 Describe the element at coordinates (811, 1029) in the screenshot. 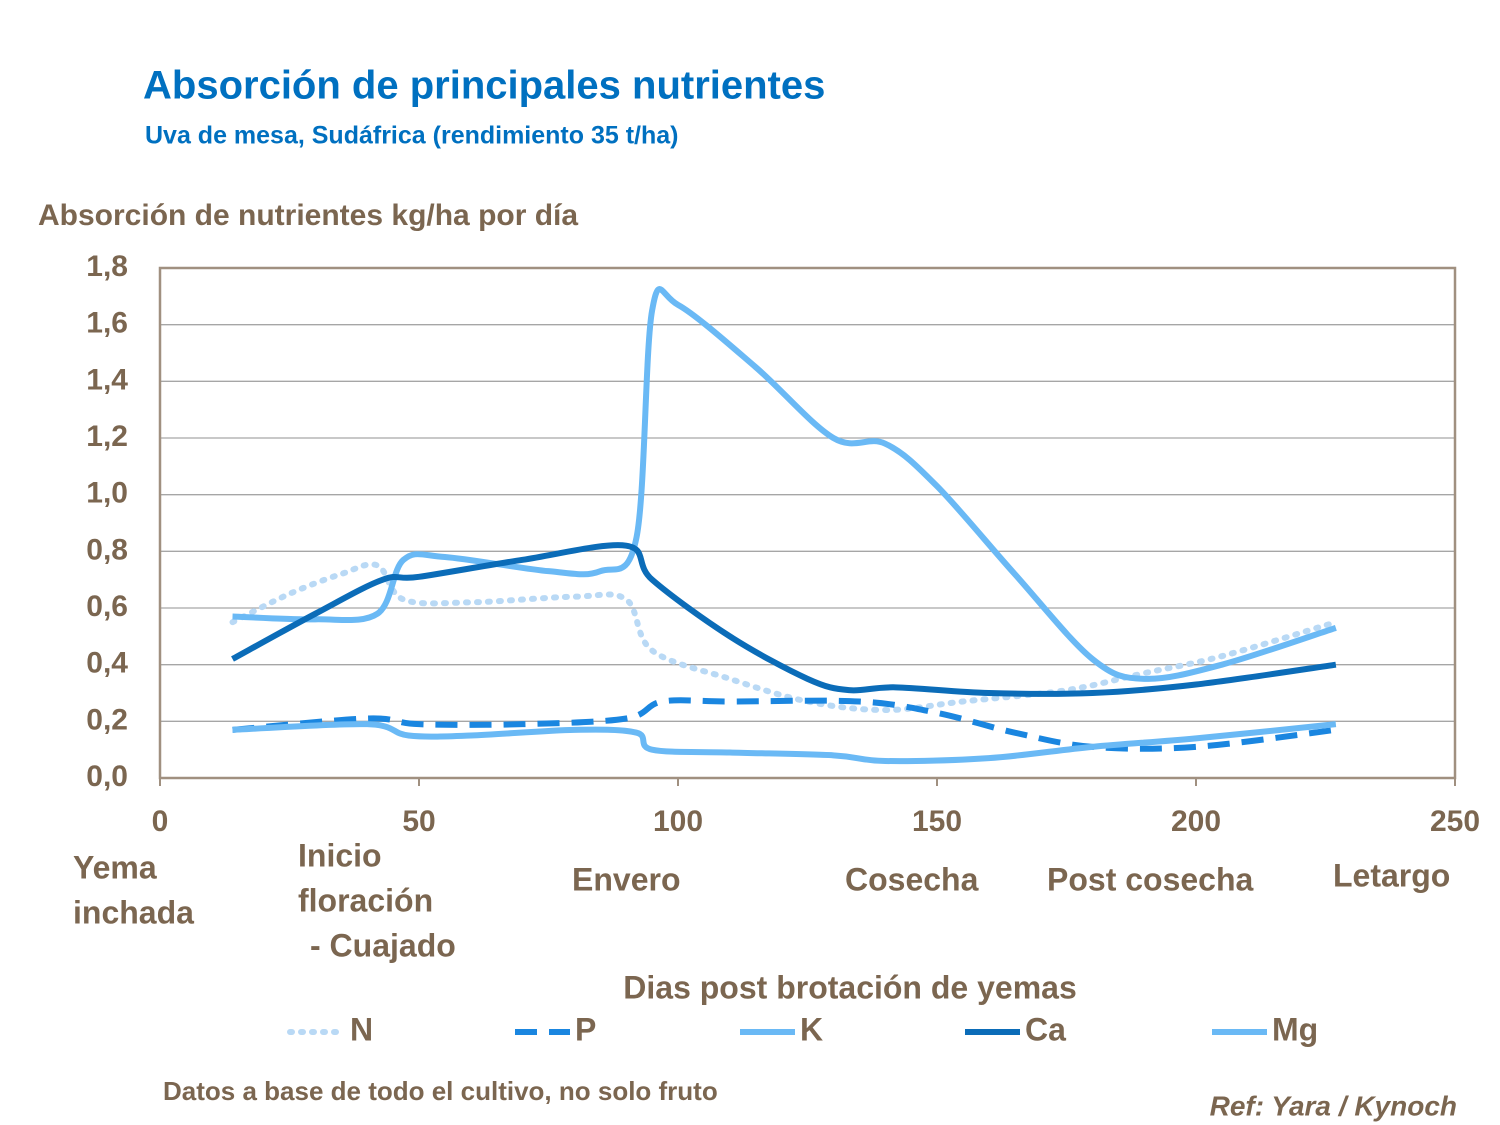

I see `legend-label: K` at that location.